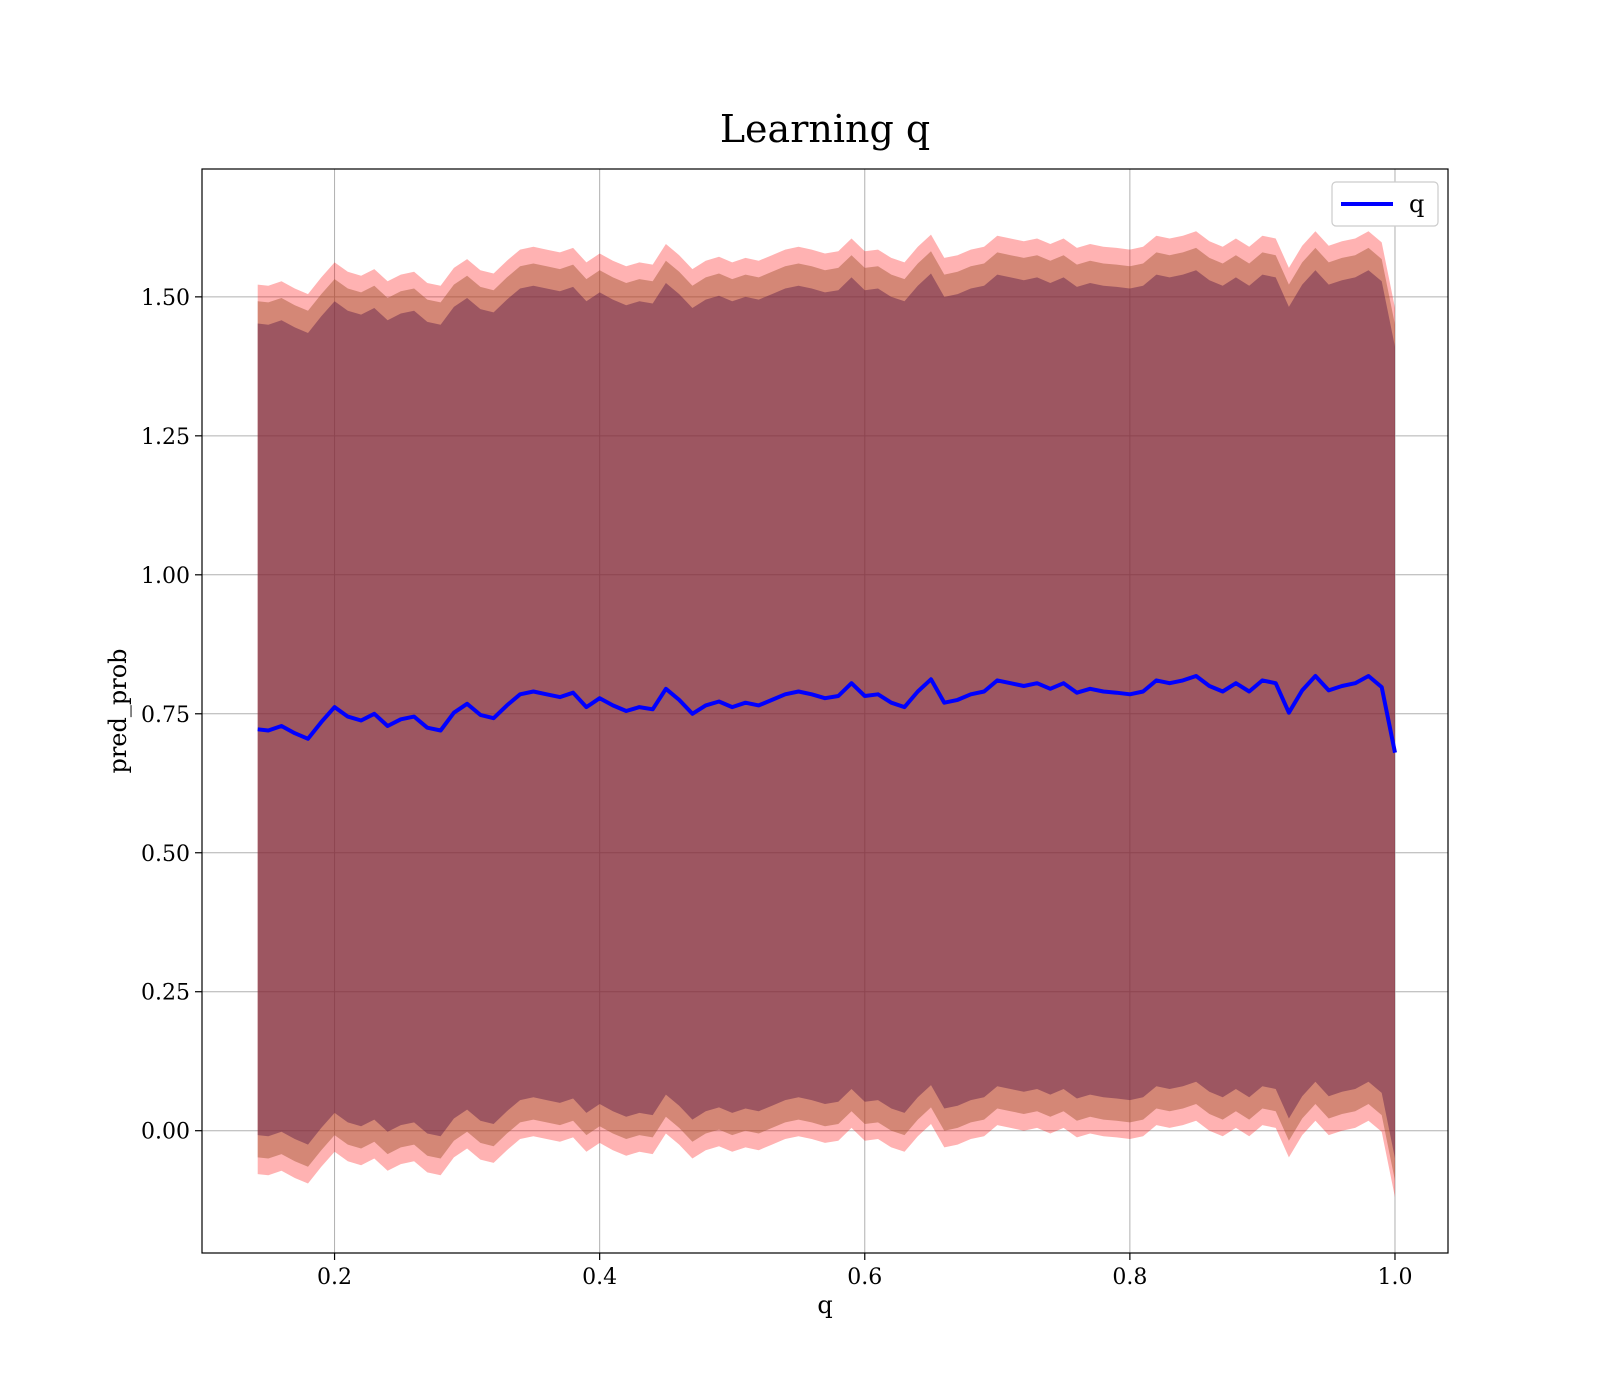 This screenshot has height=1400, width=1600. Describe the element at coordinates (334, 1277) in the screenshot. I see `x-tick-label: 0.2` at that location.